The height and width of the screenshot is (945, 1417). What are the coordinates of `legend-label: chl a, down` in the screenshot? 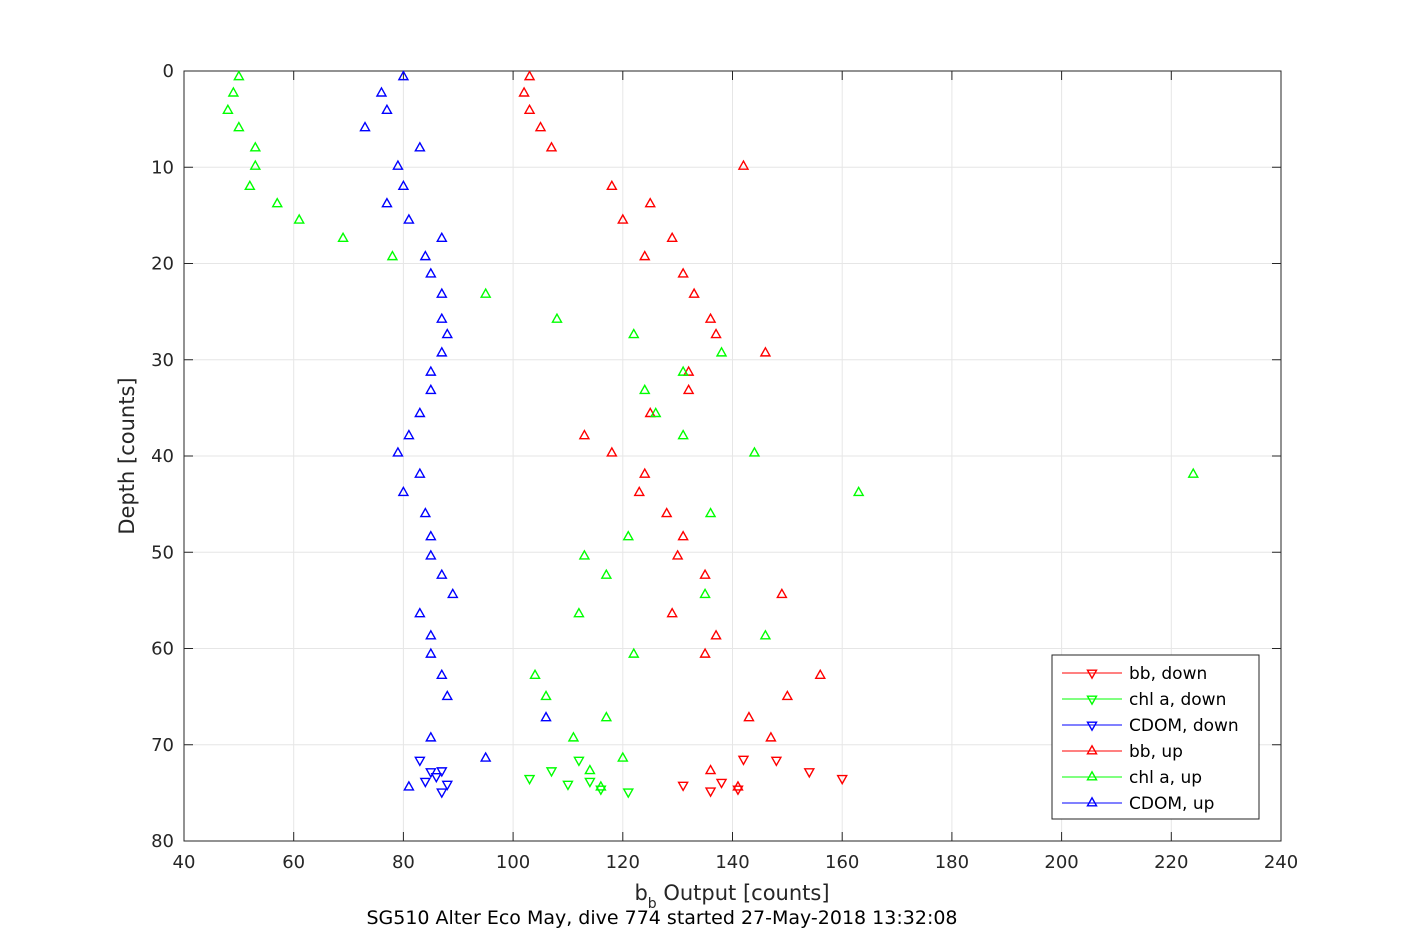 It's located at (1177, 700).